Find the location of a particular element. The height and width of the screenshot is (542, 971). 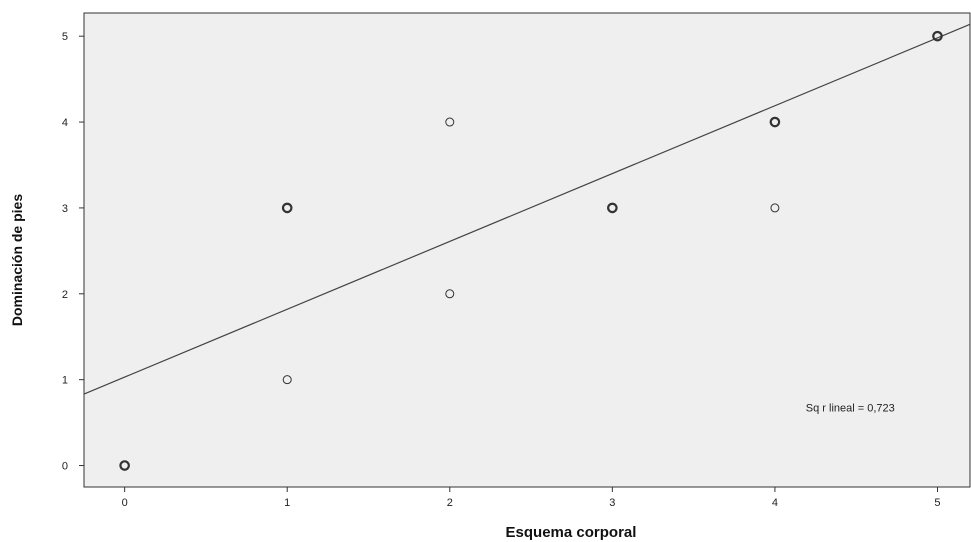

x-tick-label: 0 is located at coordinates (125, 503).